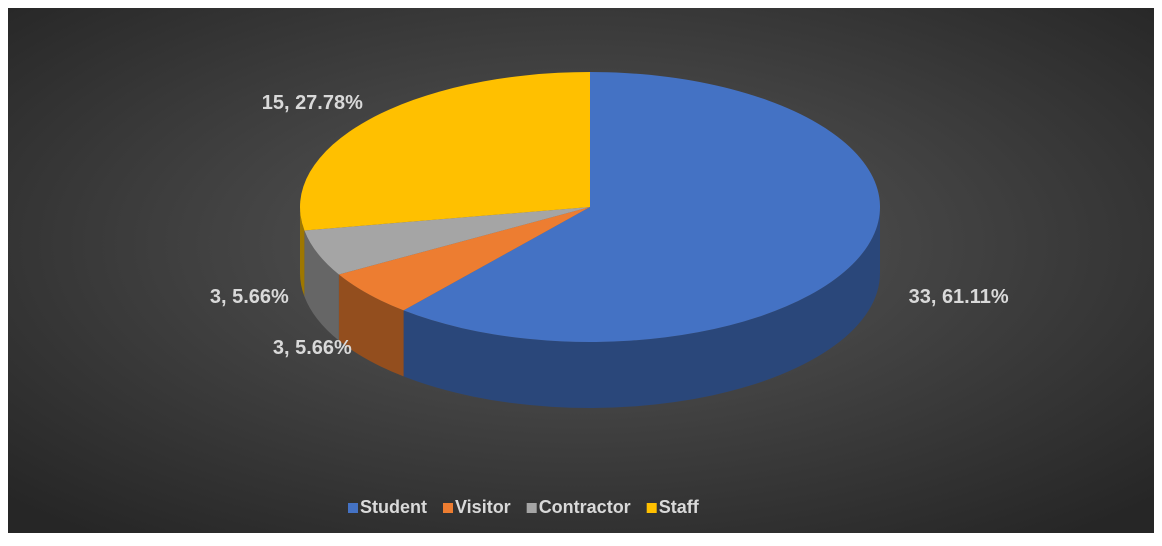 This screenshot has height=546, width=1162. What do you see at coordinates (679, 507) in the screenshot?
I see `legend-label: Staff` at bounding box center [679, 507].